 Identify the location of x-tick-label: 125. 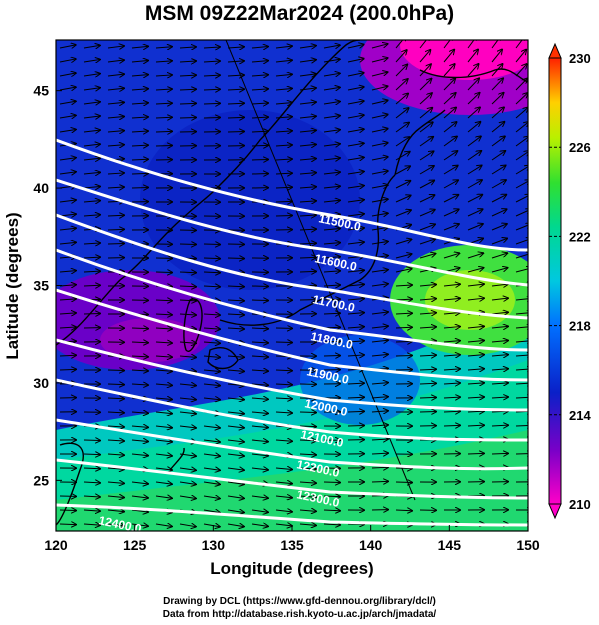
(135, 545).